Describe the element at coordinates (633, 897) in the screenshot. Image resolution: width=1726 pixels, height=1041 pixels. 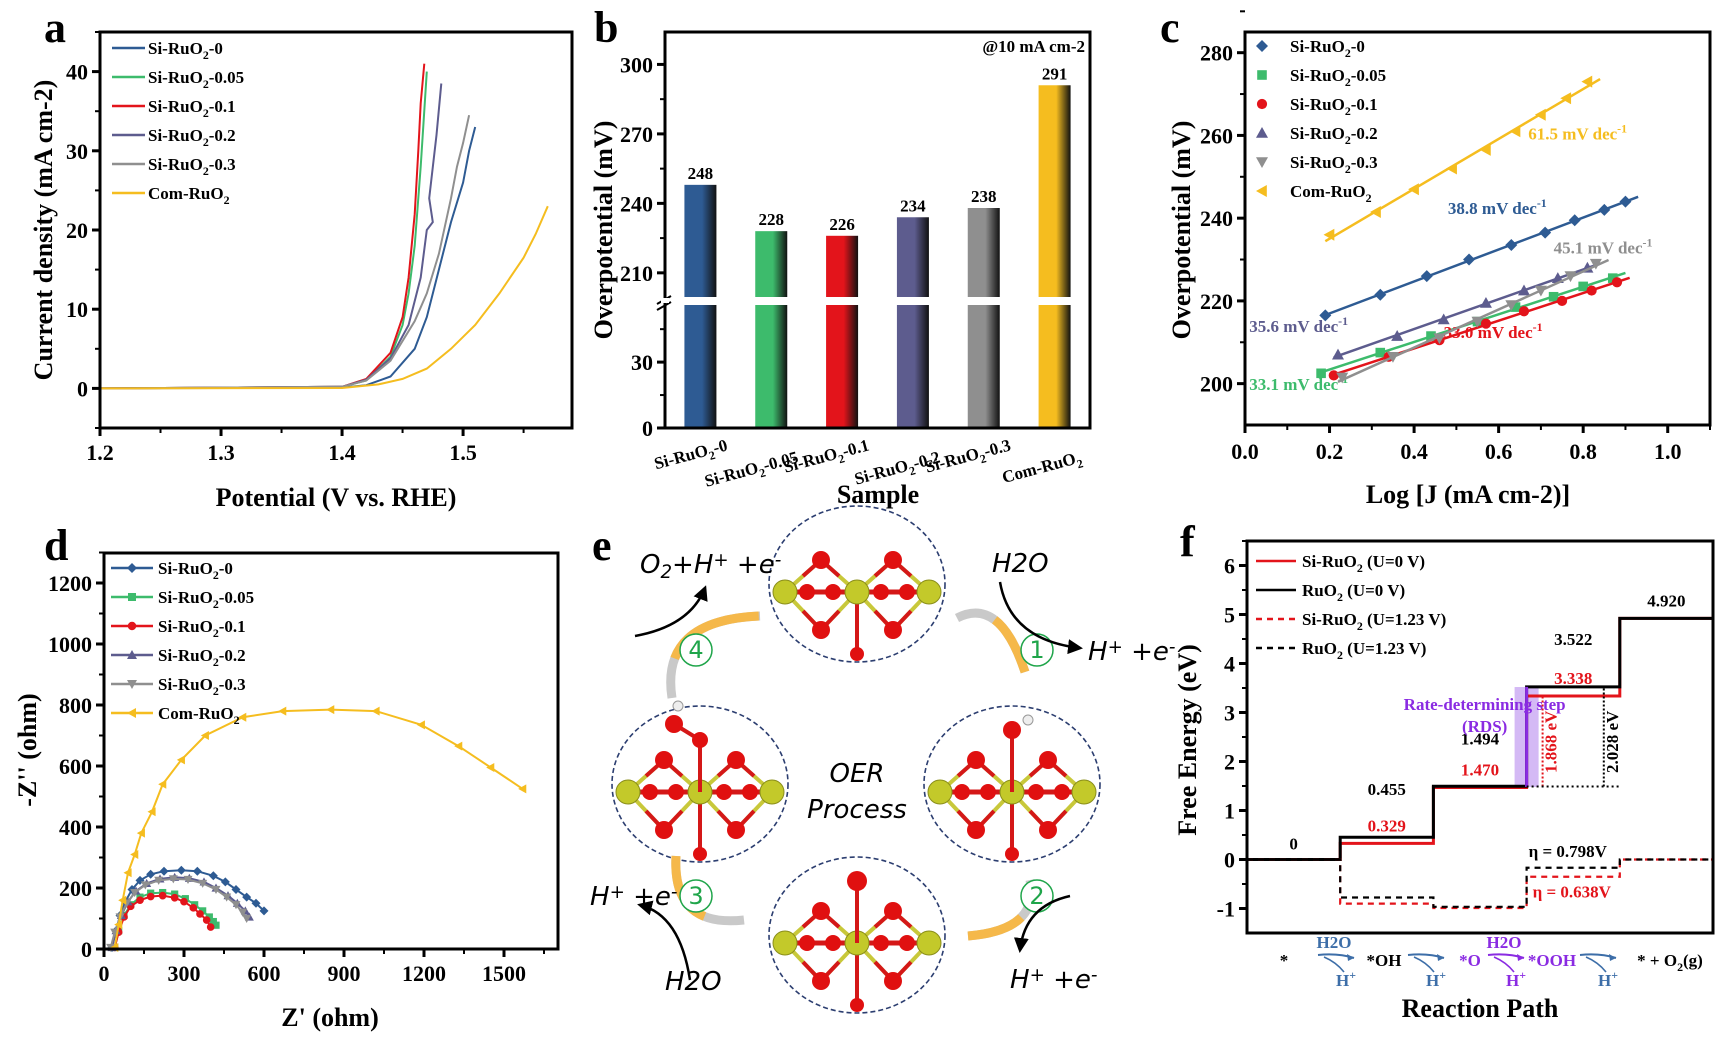
I see `reaction-label-left_out: H+ +e-` at that location.